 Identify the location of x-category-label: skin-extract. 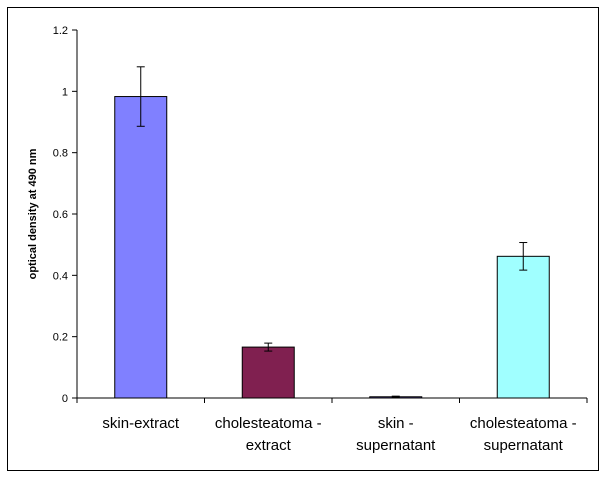
(141, 423).